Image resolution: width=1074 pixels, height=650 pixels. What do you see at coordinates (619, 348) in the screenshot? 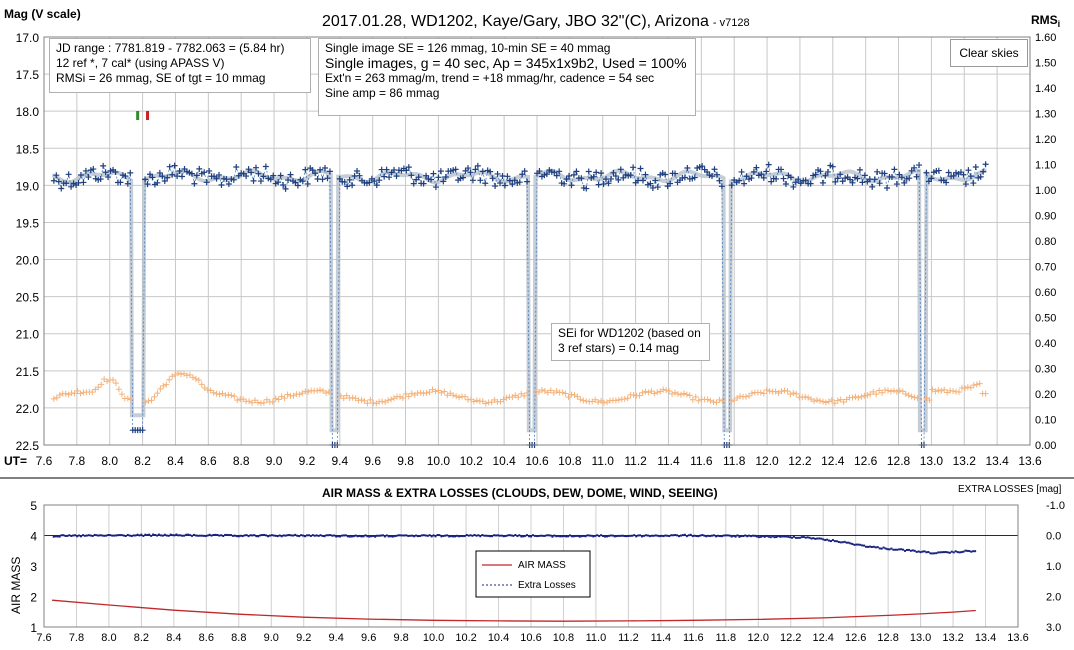
I see `sei-line-2: 3 ref stars) = 0.14 mag` at bounding box center [619, 348].